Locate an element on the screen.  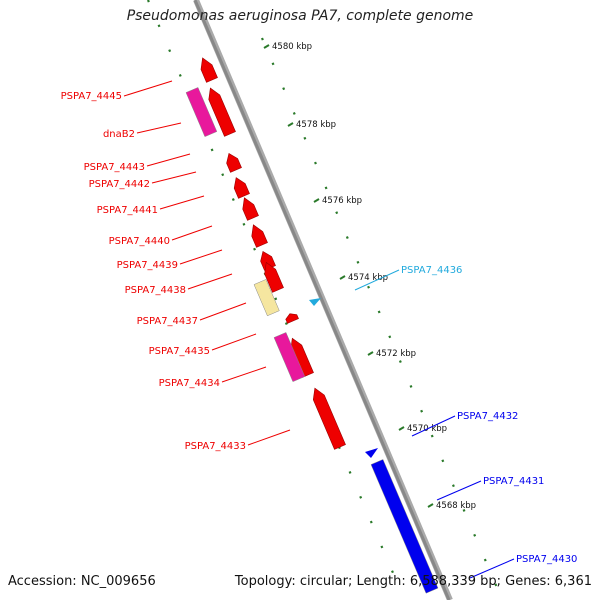
gene-label: PSPA7_4442 is located at coordinates (119, 184).